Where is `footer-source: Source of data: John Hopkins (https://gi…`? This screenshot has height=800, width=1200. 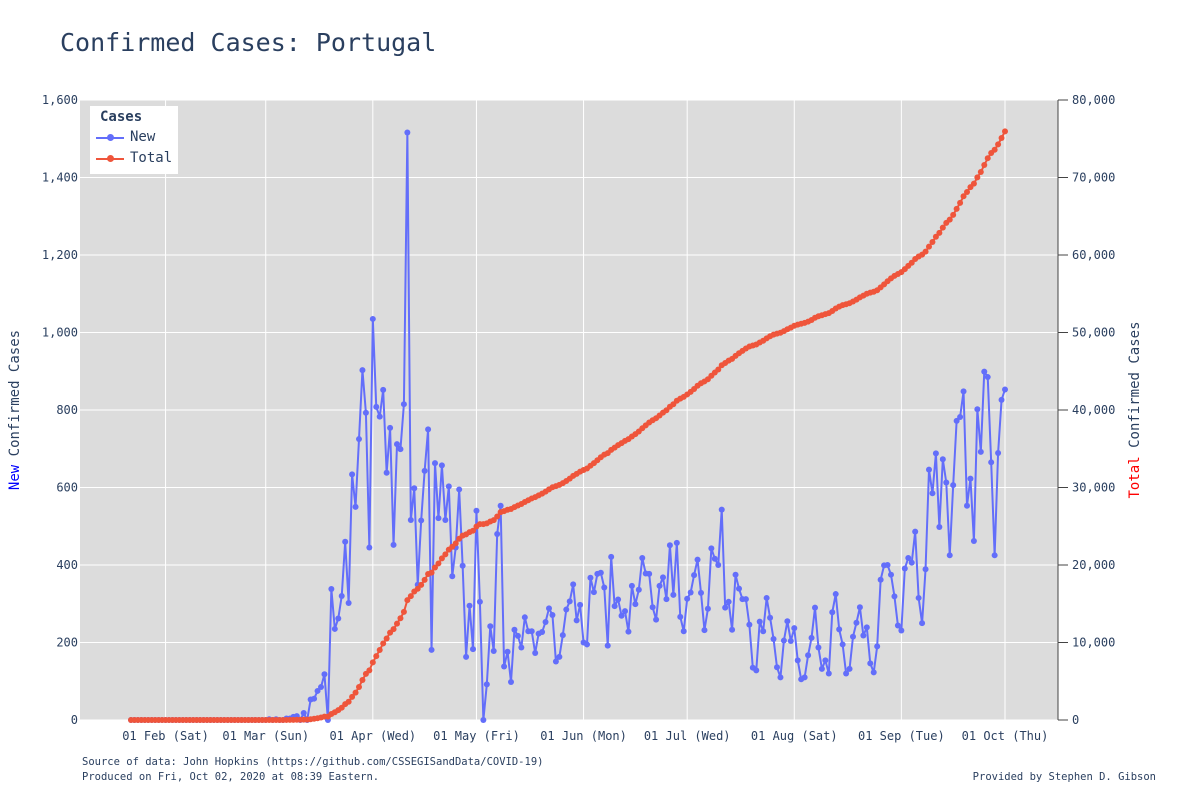
footer-source: Source of data: John Hopkins (https://gi… is located at coordinates (313, 762).